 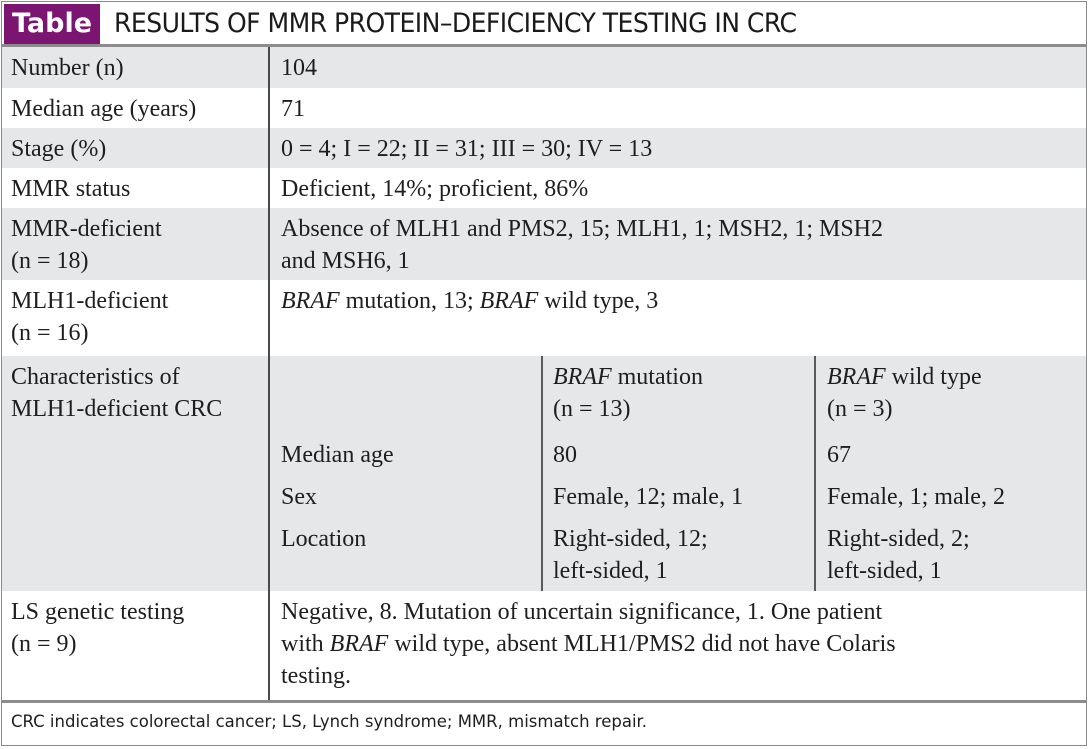 What do you see at coordinates (59, 149) in the screenshot?
I see `row-label: Stage (%)` at bounding box center [59, 149].